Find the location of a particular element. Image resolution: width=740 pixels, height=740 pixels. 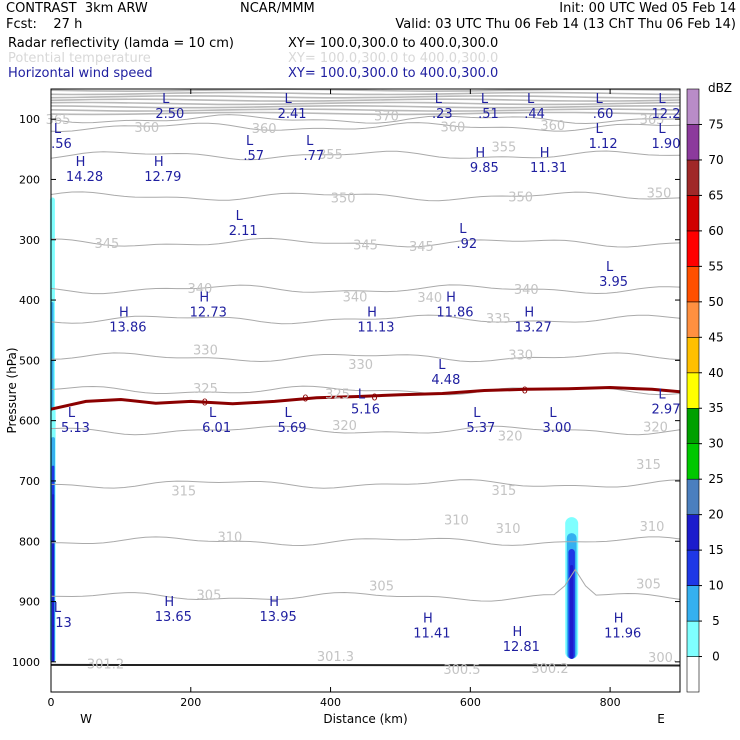

theta-label: 365 is located at coordinates (652, 120).